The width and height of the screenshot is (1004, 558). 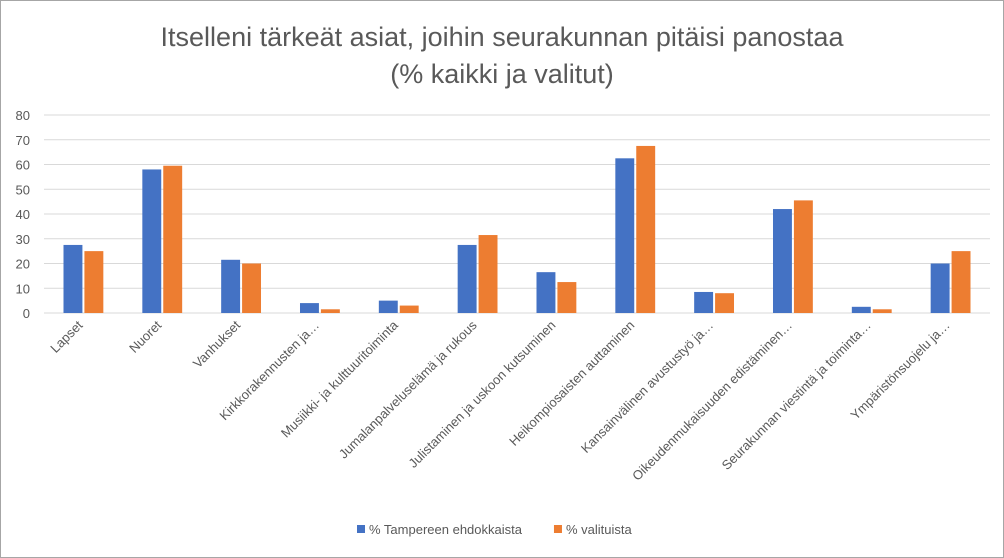 I want to click on legend-label: % valituista, so click(x=599, y=529).